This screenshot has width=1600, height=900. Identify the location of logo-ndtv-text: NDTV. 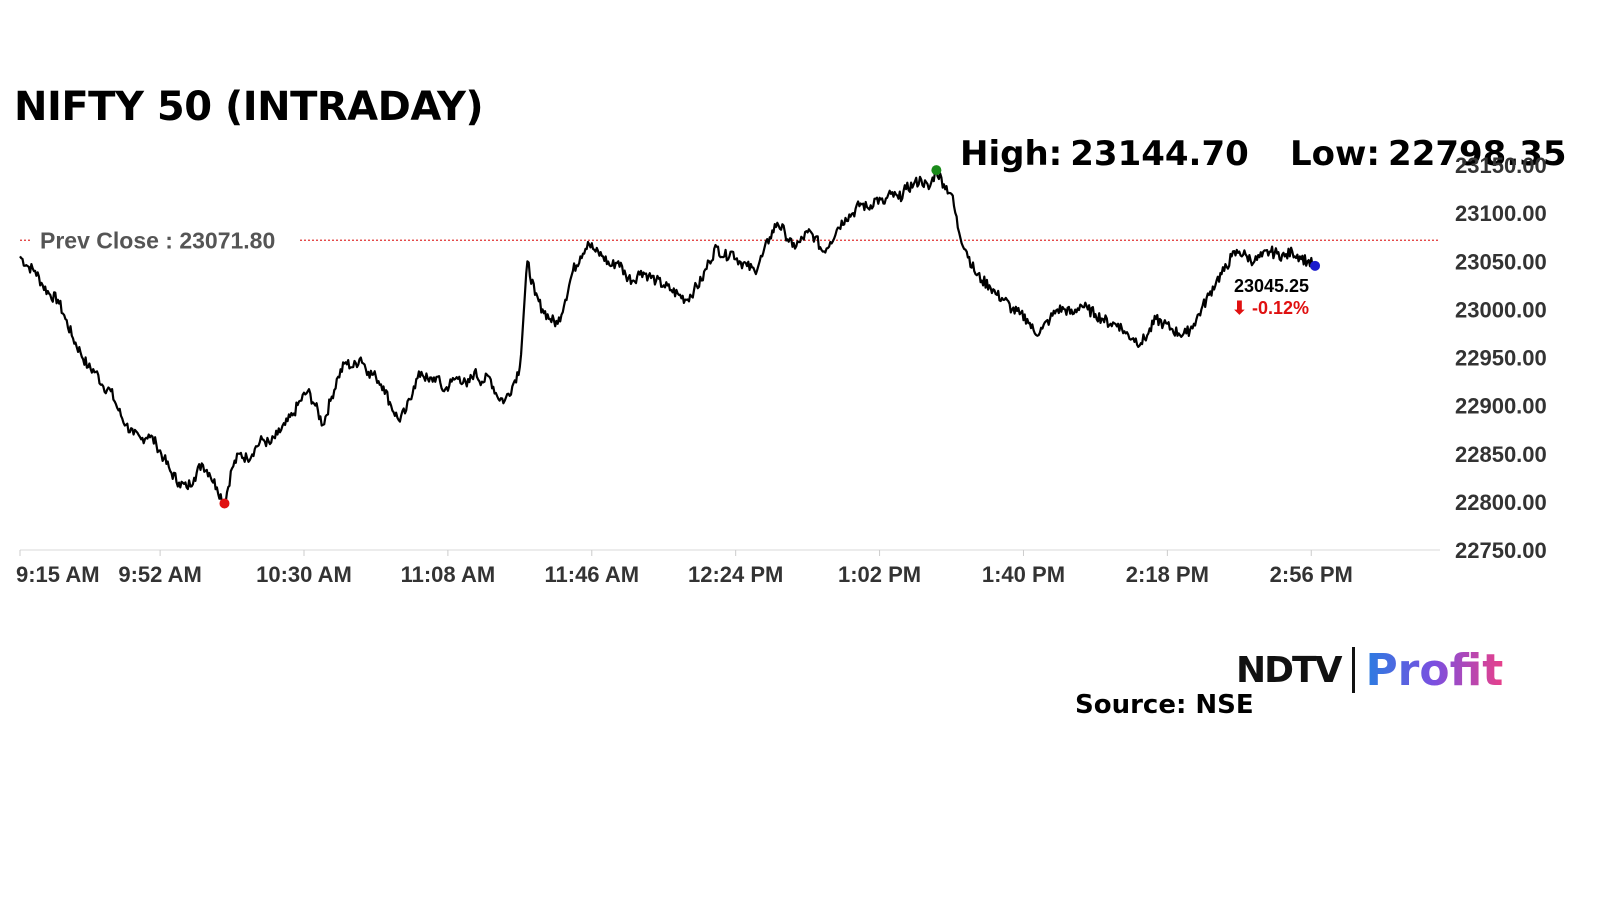
(1289, 670).